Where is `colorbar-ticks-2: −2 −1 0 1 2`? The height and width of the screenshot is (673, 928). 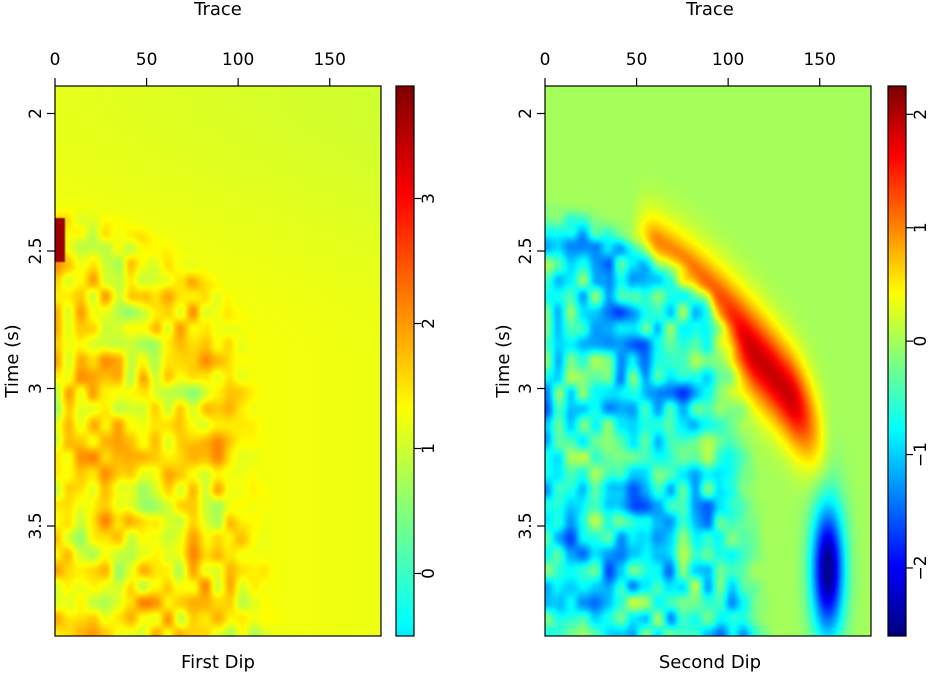 colorbar-ticks-2: −2 −1 0 1 2 is located at coordinates (917, 344).